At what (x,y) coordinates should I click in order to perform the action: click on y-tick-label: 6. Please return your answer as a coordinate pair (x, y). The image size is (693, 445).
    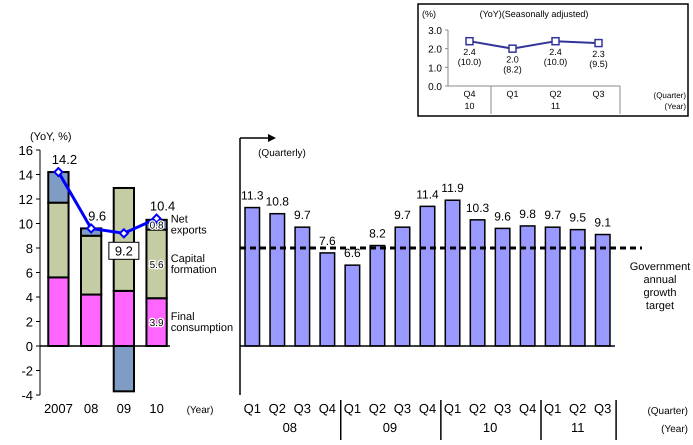
    Looking at the image, I should click on (29, 273).